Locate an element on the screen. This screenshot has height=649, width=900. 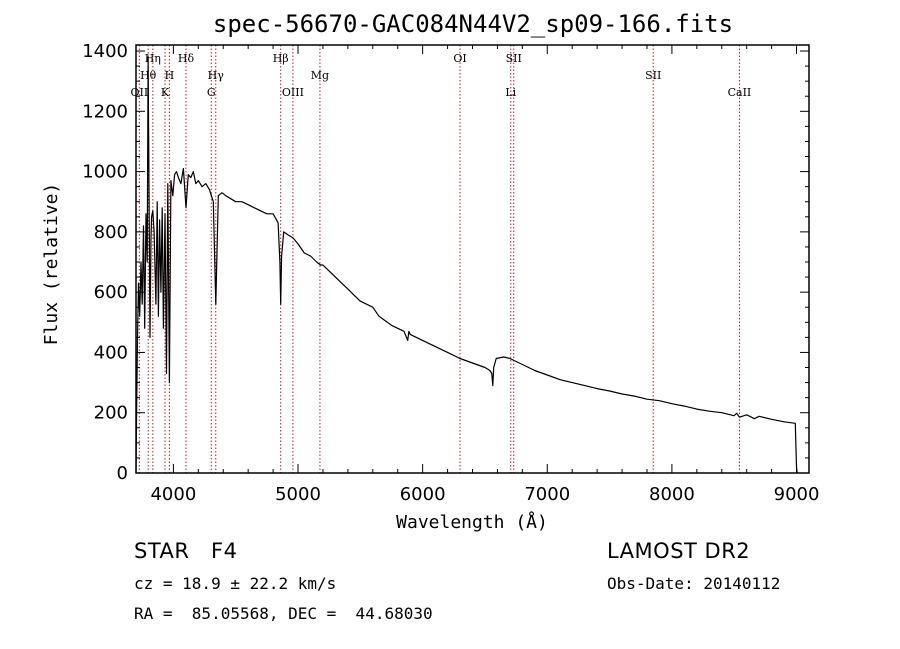
y-tick-label: 1200 is located at coordinates (105, 111).